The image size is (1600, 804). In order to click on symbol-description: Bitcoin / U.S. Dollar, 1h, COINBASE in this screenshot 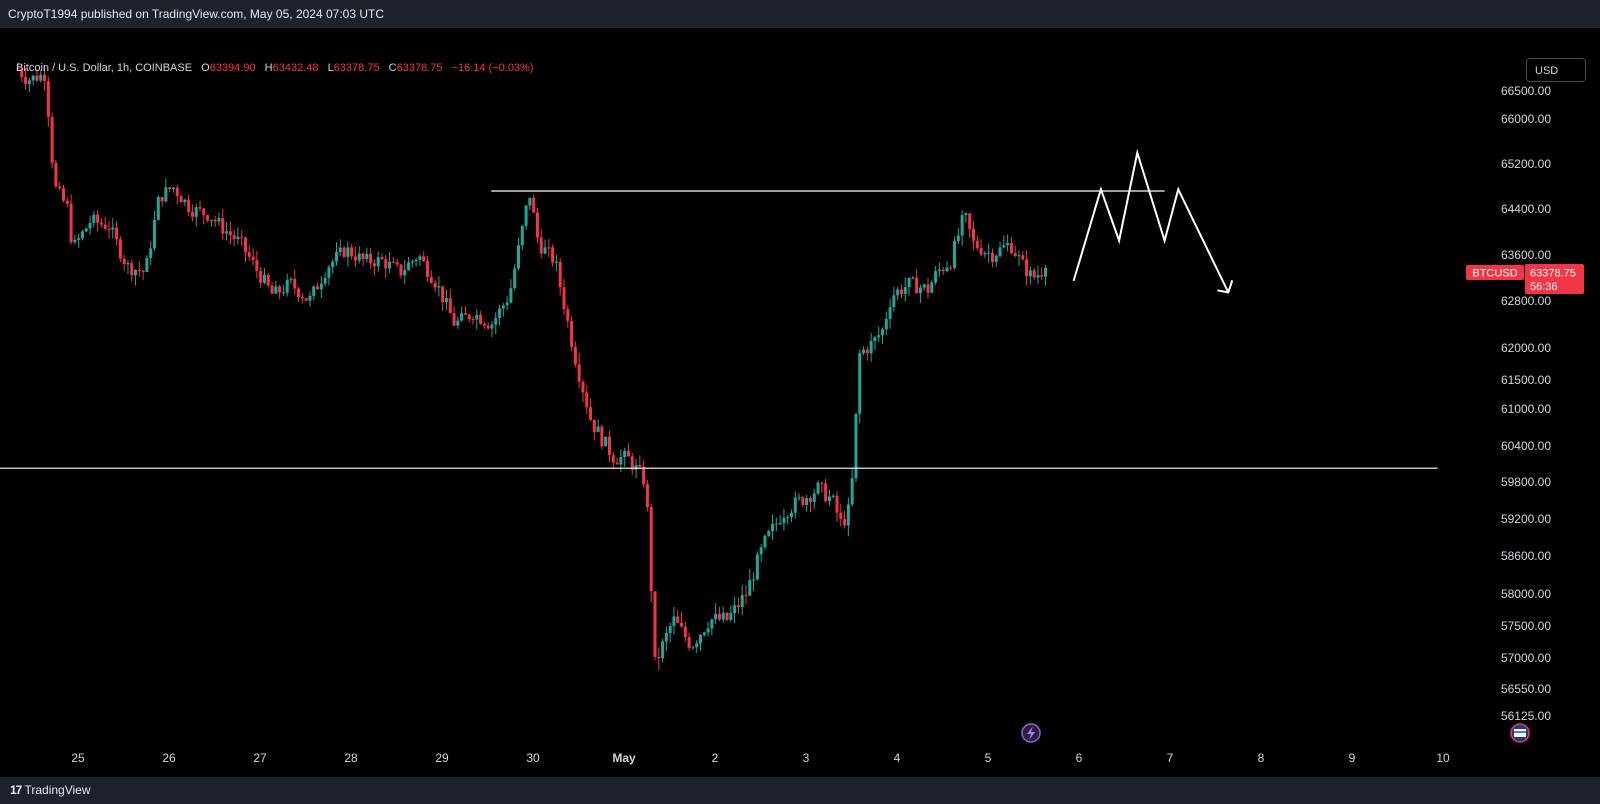, I will do `click(104, 68)`.